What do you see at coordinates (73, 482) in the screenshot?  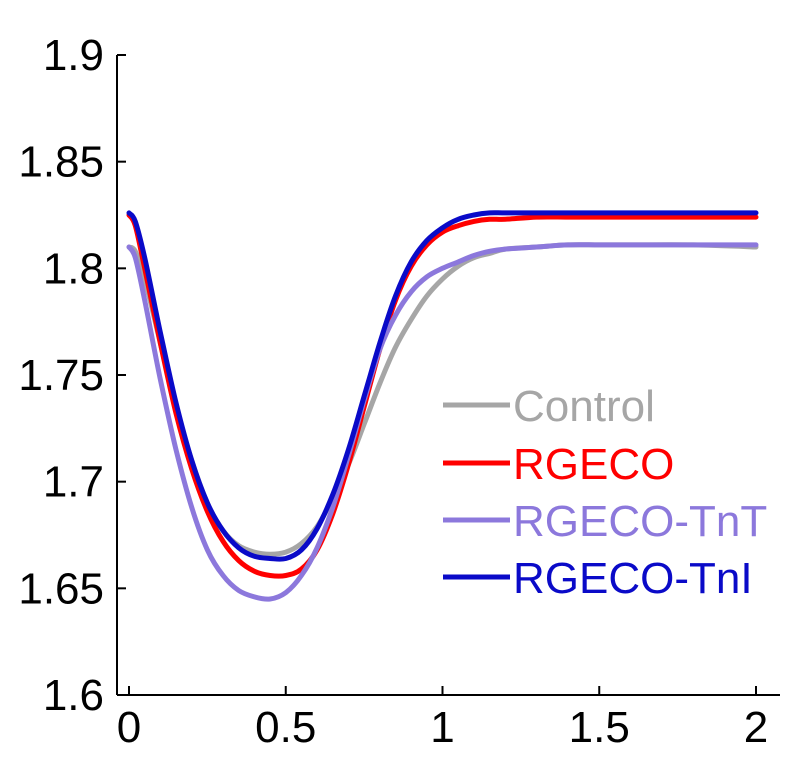 I see `y-tick-label: 1.7` at bounding box center [73, 482].